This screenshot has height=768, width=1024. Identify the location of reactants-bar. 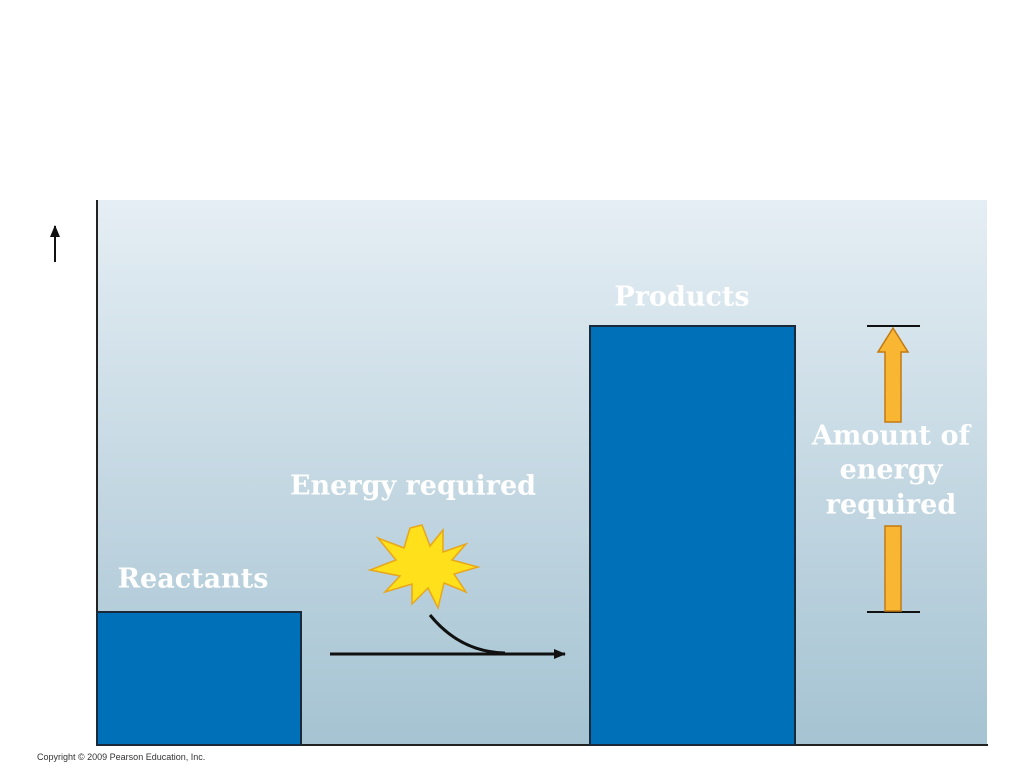
(199, 678).